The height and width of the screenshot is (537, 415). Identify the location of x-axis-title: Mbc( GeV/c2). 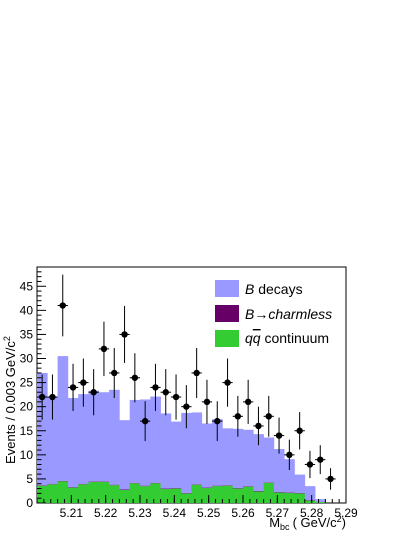
(307, 523).